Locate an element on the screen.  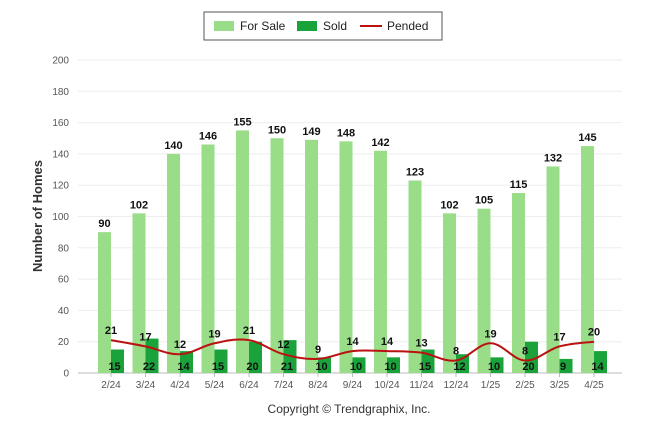
y-tick-label: 200 is located at coordinates (60, 61).